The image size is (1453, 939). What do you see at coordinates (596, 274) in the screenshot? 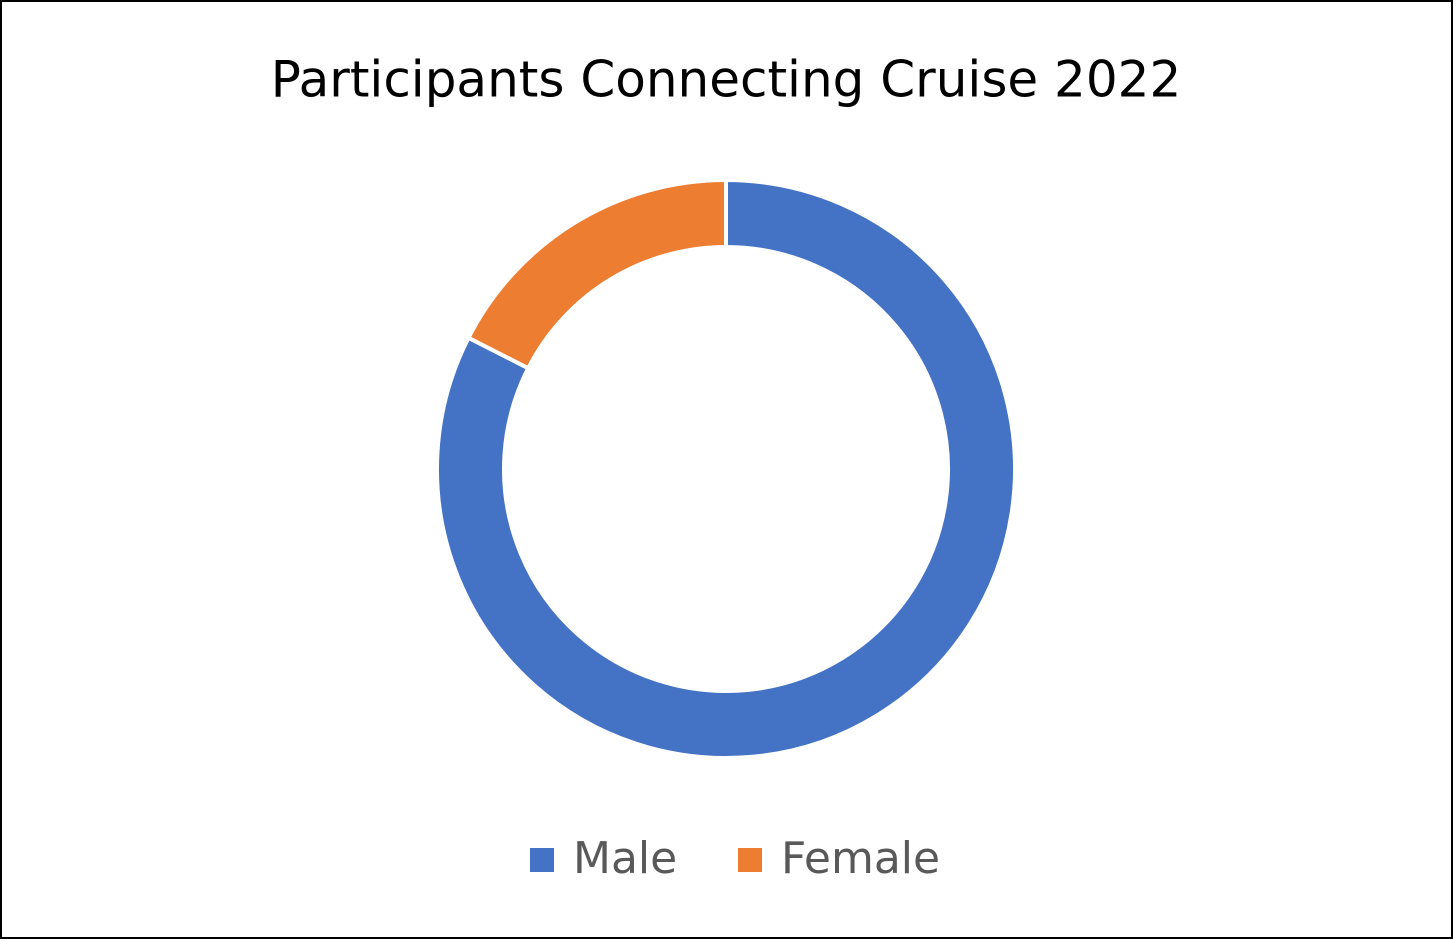
I see `donut-segment` at bounding box center [596, 274].